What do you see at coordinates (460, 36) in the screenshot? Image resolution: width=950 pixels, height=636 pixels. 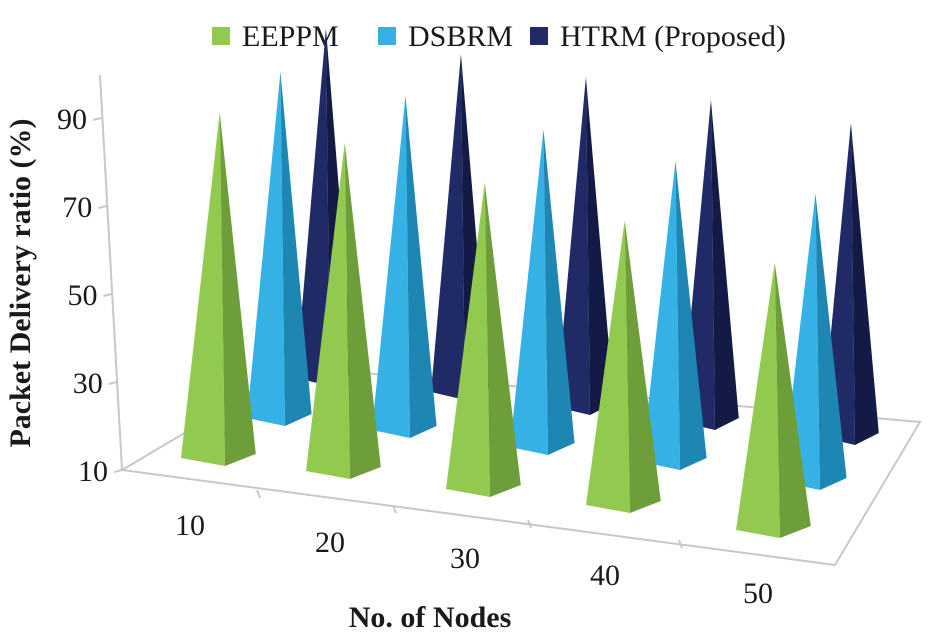 I see `legend-label-2: DSBRM` at bounding box center [460, 36].